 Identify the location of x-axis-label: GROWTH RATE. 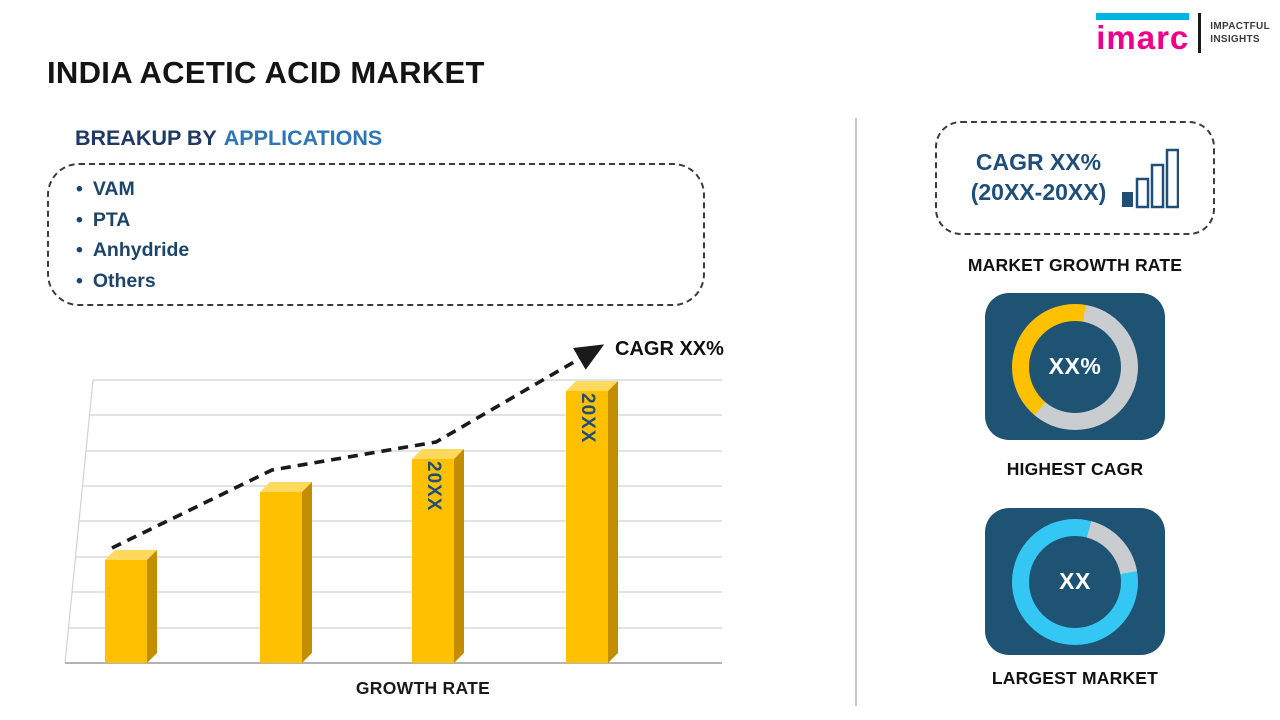
(423, 688).